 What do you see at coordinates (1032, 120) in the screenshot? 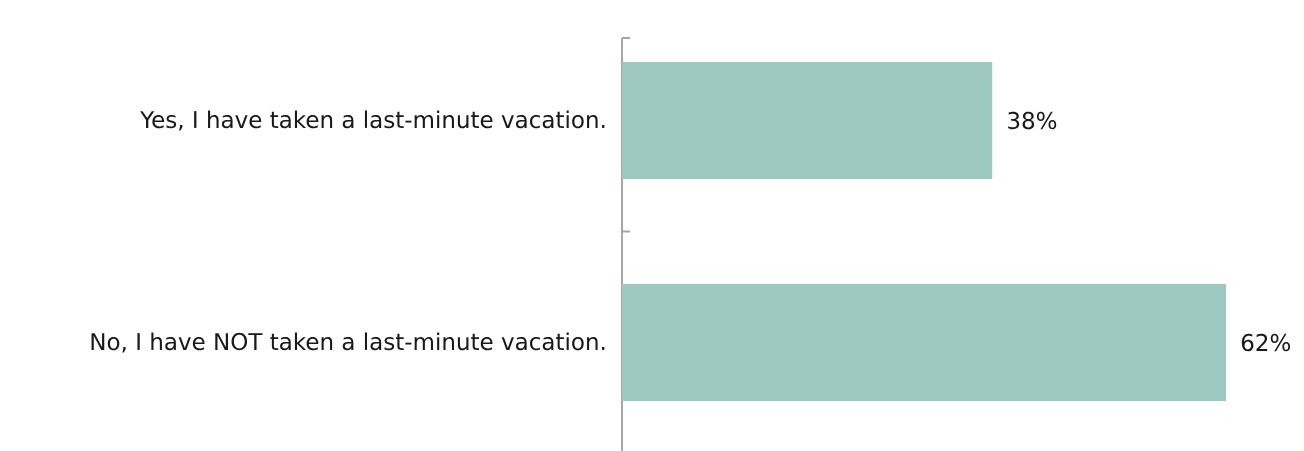
I see `data-label: 38%` at bounding box center [1032, 120].